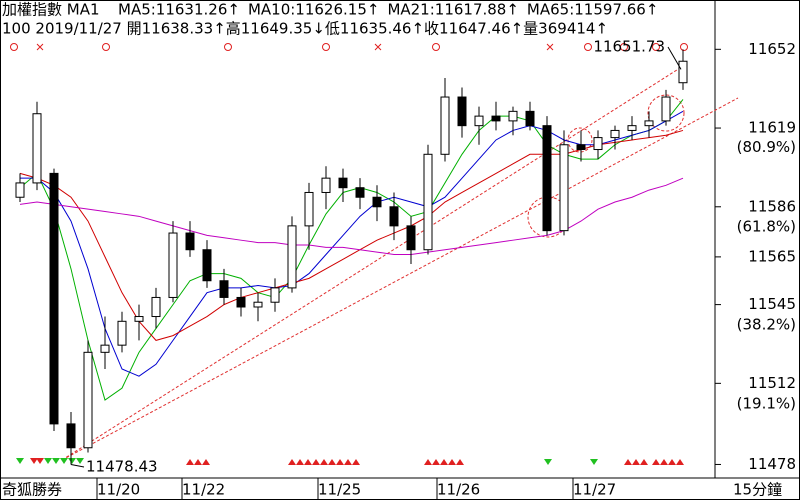  What do you see at coordinates (203, 490) in the screenshot?
I see `x-tick-label: 11/22` at bounding box center [203, 490].